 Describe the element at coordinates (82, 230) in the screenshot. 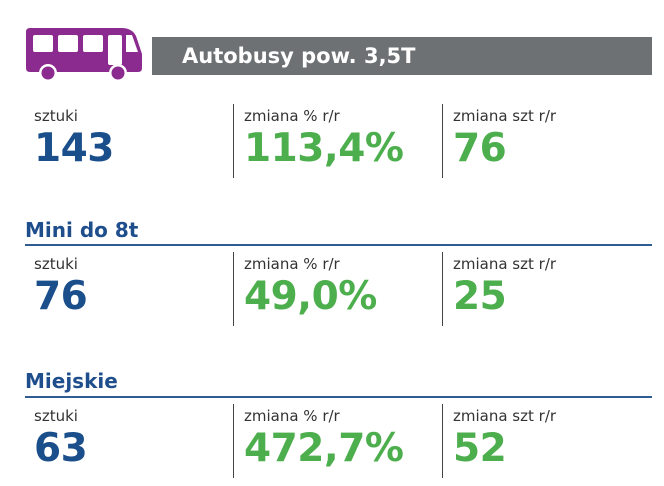

I see `section-heading-mini: Mini do 8t` at that location.